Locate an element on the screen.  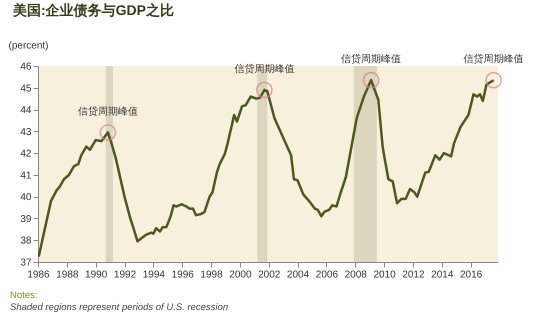
x-tick-label: 1992 is located at coordinates (125, 275).